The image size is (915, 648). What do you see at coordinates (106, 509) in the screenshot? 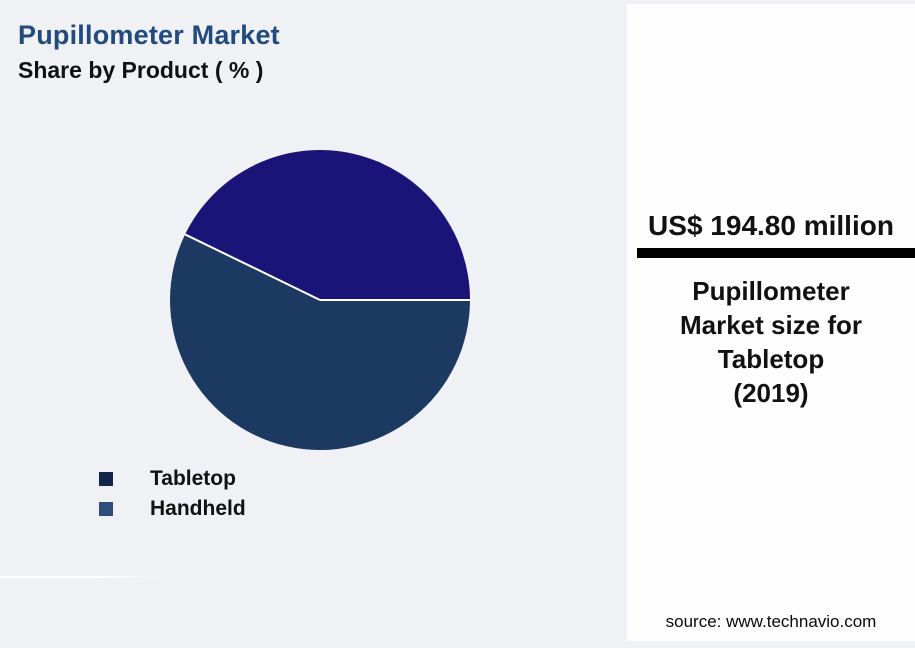
I see `legend-swatch-handheld` at bounding box center [106, 509].